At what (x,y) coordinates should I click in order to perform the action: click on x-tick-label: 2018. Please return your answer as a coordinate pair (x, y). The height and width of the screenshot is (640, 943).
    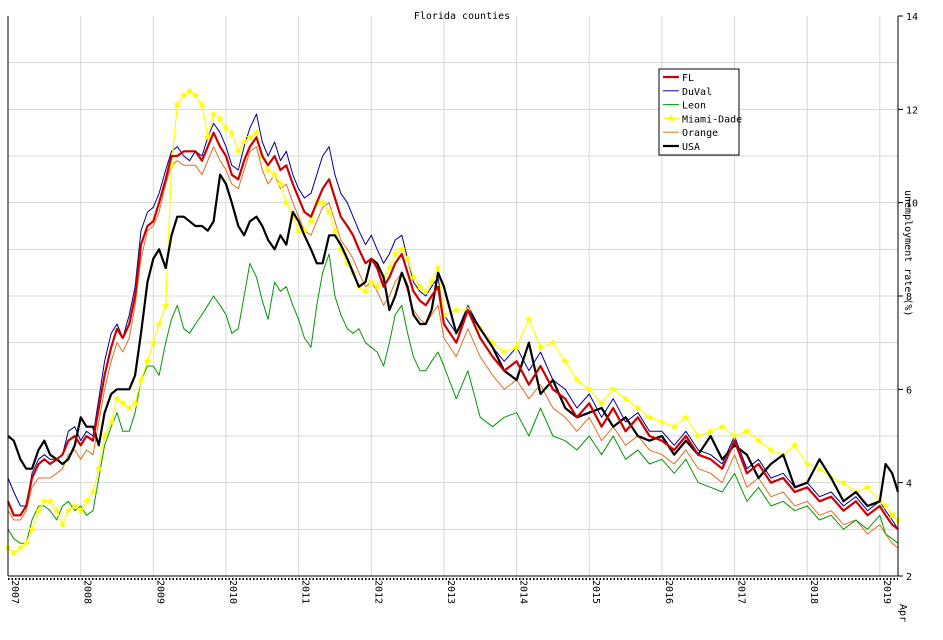
    Looking at the image, I should click on (813, 592).